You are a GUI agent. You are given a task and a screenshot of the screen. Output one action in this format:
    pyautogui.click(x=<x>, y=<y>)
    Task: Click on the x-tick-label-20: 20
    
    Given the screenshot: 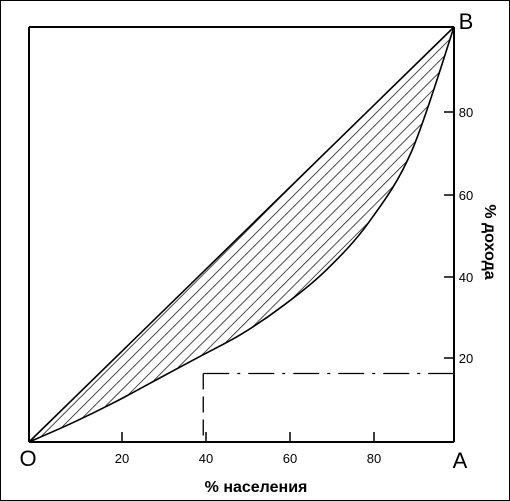 What is the action you would take?
    pyautogui.click(x=122, y=458)
    